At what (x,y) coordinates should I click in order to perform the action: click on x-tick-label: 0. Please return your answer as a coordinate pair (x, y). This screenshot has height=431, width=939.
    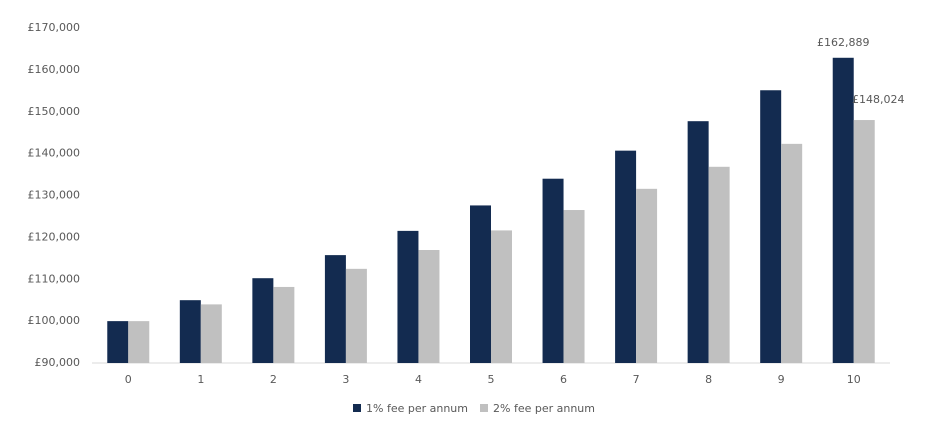
    Looking at the image, I should click on (128, 379).